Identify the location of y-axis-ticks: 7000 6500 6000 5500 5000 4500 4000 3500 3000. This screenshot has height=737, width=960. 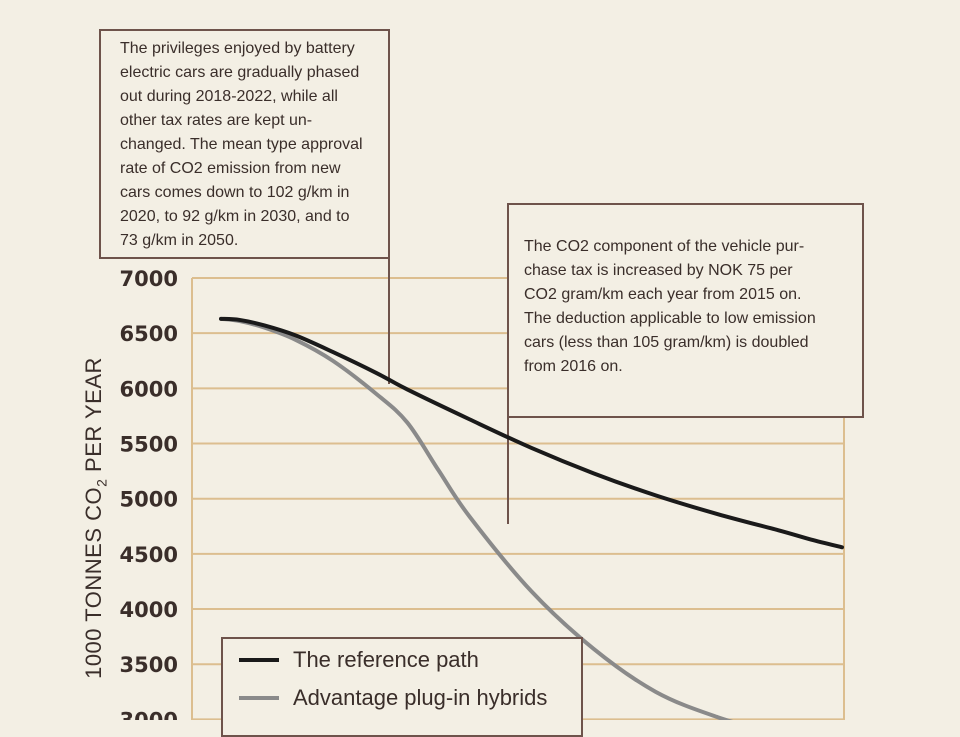
(149, 493).